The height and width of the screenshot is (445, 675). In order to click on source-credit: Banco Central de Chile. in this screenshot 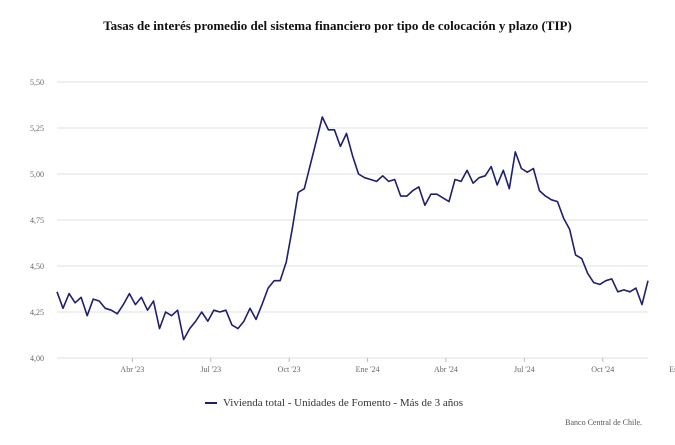, I will do `click(603, 422)`.